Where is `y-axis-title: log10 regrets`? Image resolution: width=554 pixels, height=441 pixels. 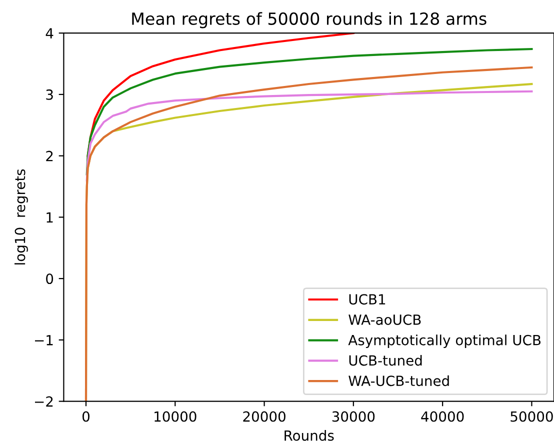
y-axis-title: log10 regrets is located at coordinates (21, 216).